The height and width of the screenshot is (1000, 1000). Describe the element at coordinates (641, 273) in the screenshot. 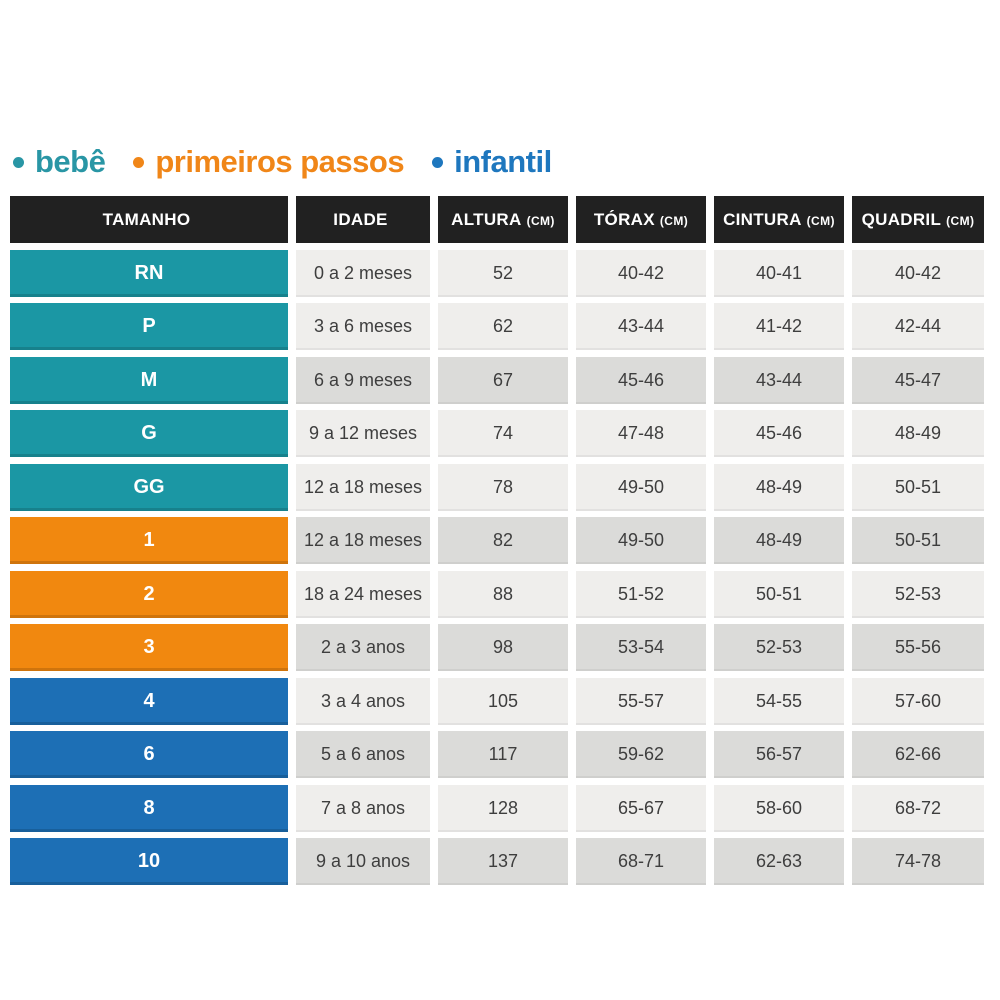

I see `torax-cell: 40-42` at that location.